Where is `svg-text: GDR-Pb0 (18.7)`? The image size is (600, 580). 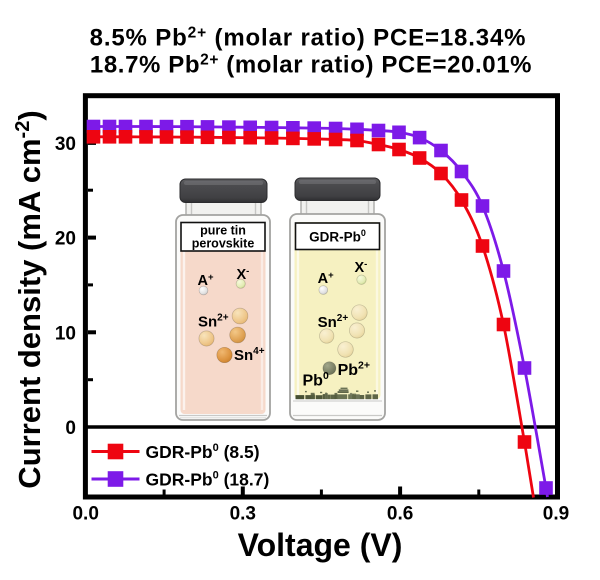
svg-text: GDR-Pb0 (18.7) is located at coordinates (208, 480).